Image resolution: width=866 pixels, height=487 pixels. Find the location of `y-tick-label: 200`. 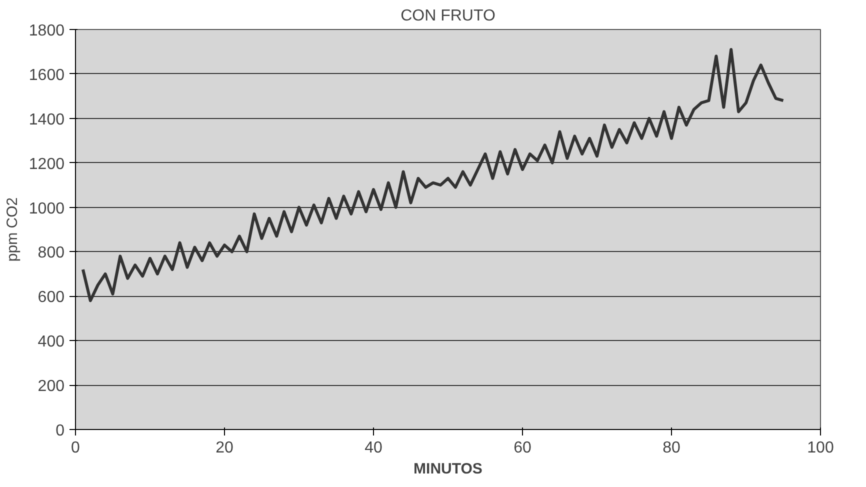

y-tick-label: 200 is located at coordinates (51, 387).